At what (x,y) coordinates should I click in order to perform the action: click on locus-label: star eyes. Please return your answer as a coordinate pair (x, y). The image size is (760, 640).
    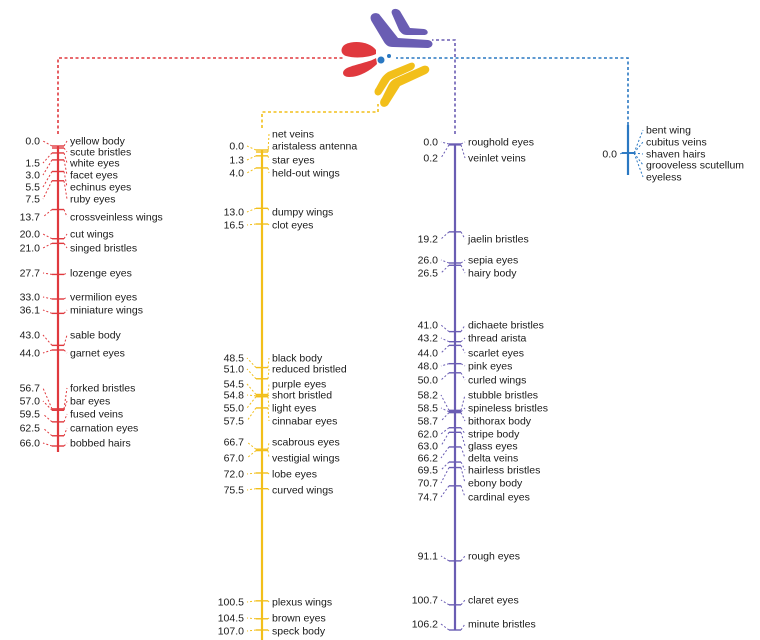
    Looking at the image, I should click on (293, 161).